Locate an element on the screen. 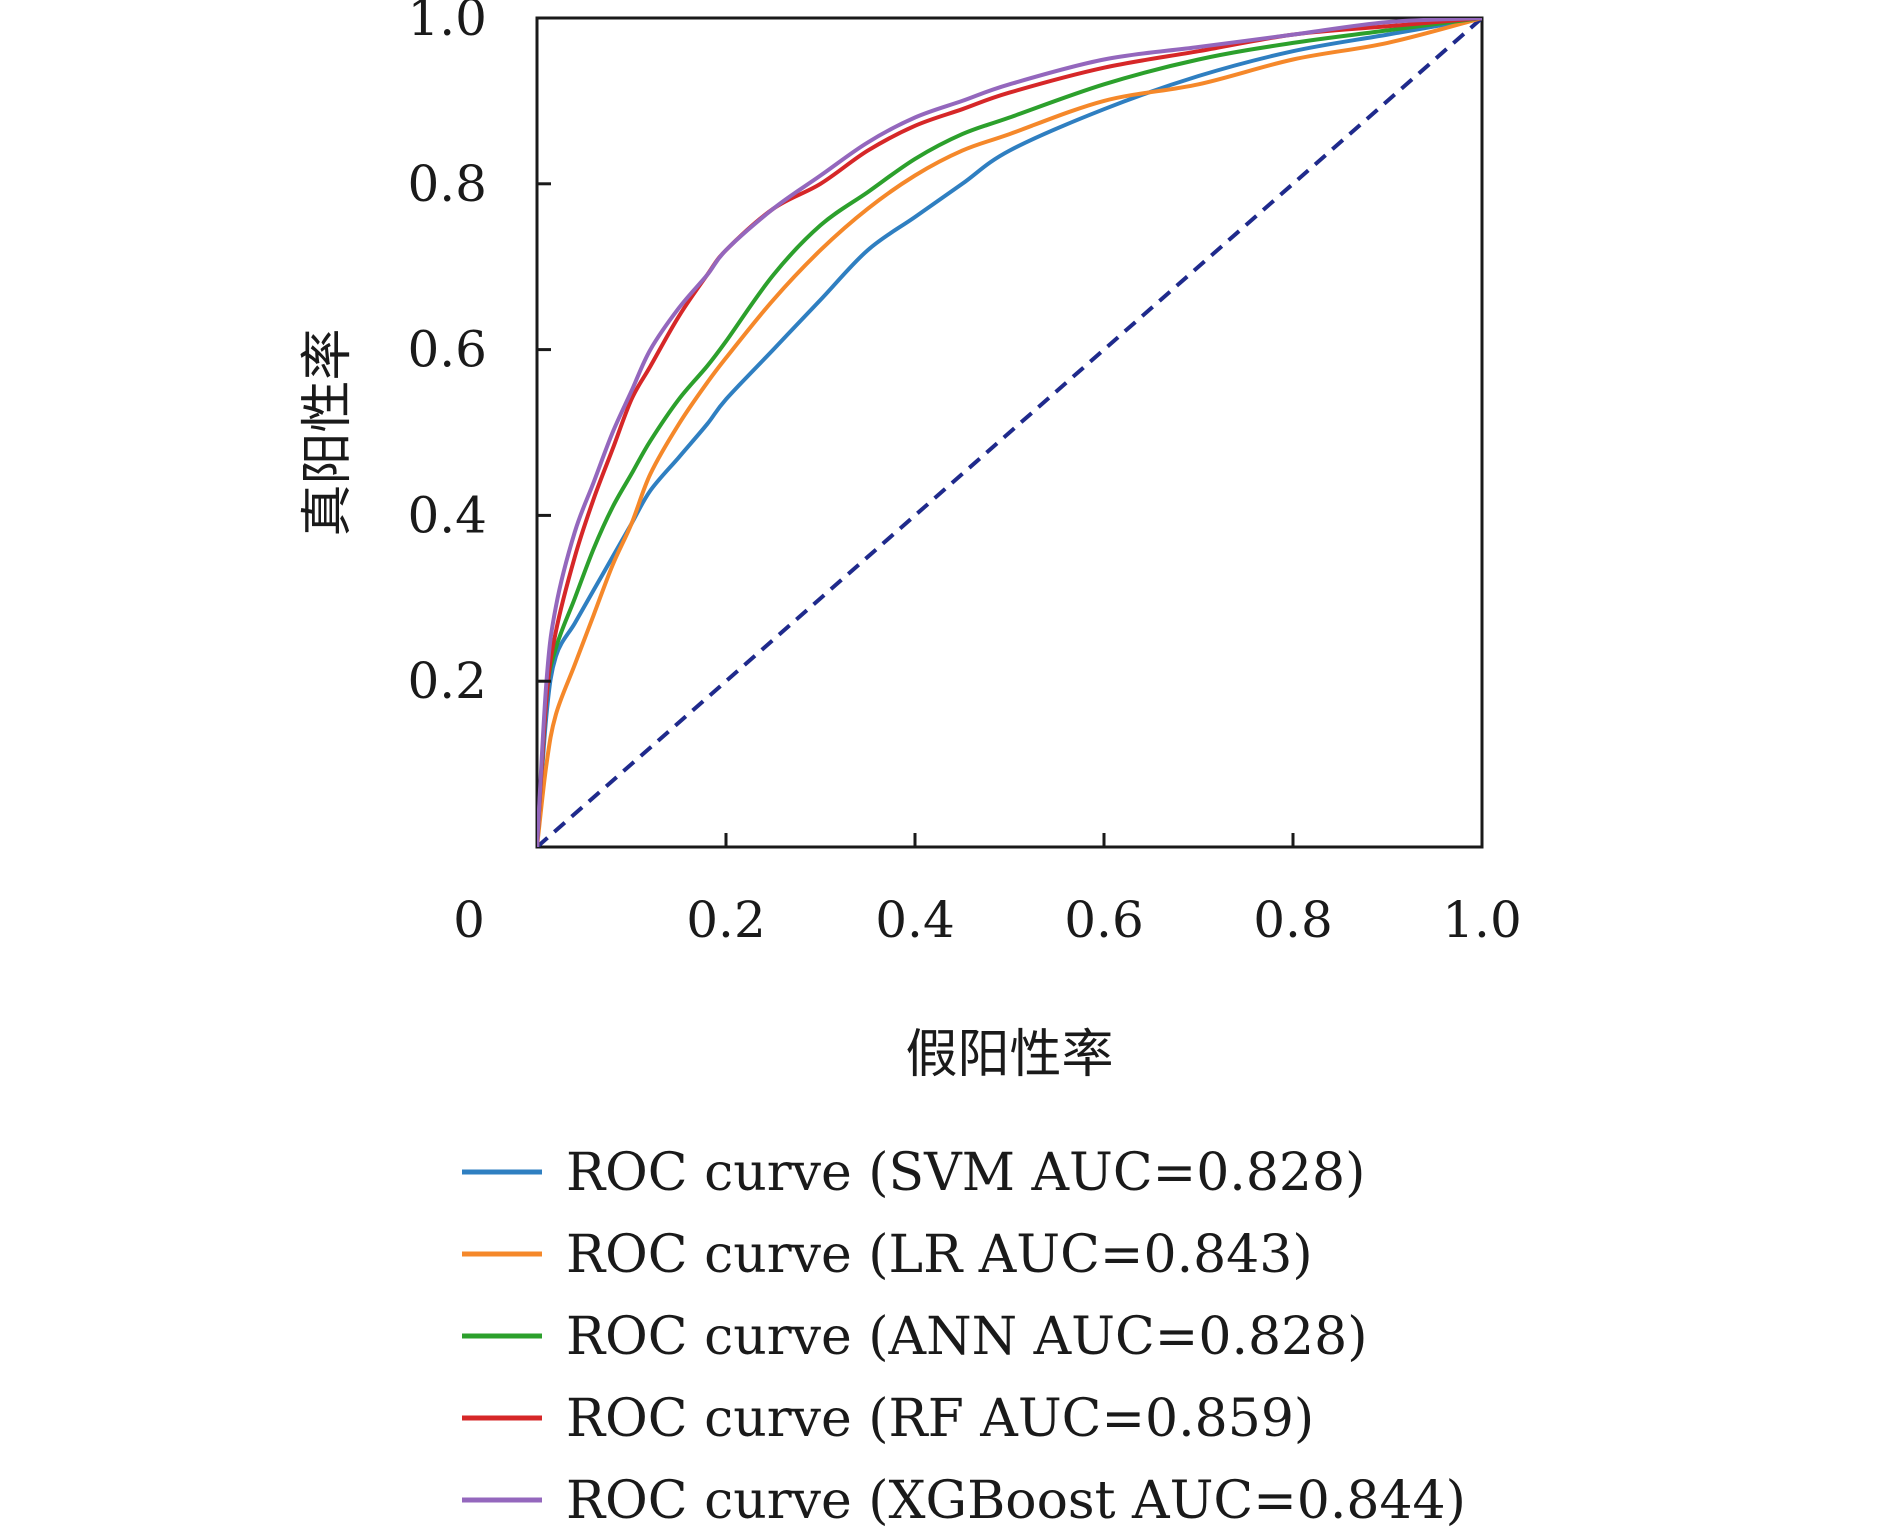 This screenshot has height=1531, width=1890. y-tick-label: 0.6 is located at coordinates (447, 350).